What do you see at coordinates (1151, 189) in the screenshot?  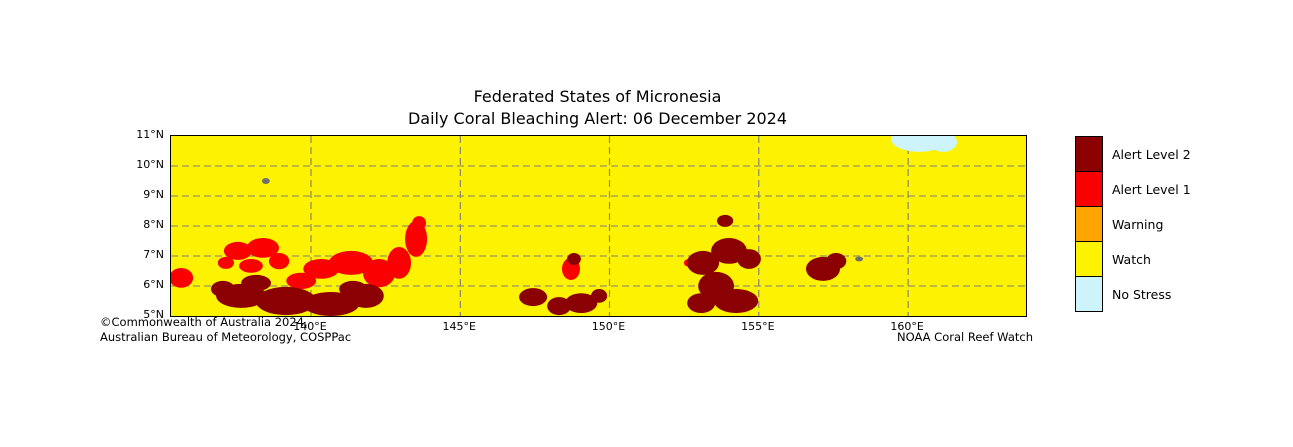 I see `legend-label-alert1: Alert Level 1` at bounding box center [1151, 189].